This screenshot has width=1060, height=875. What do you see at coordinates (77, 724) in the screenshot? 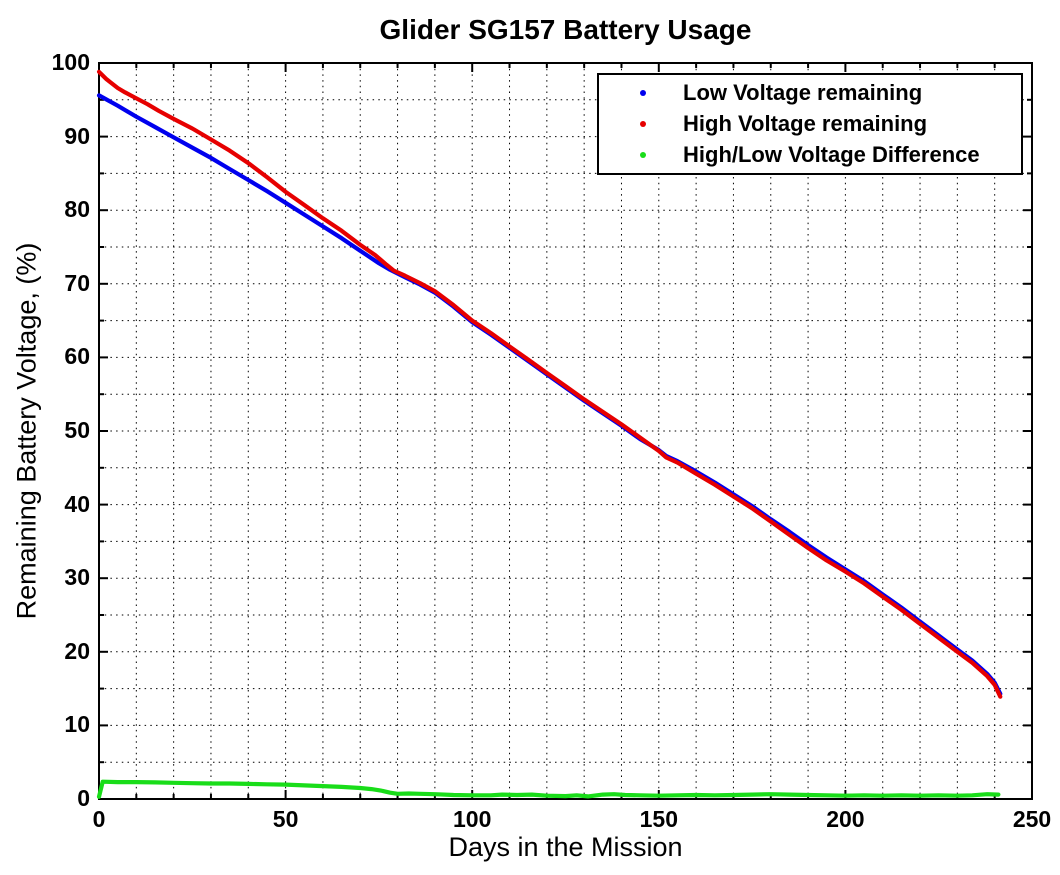
I see `y-tick-label: 10` at bounding box center [77, 724].